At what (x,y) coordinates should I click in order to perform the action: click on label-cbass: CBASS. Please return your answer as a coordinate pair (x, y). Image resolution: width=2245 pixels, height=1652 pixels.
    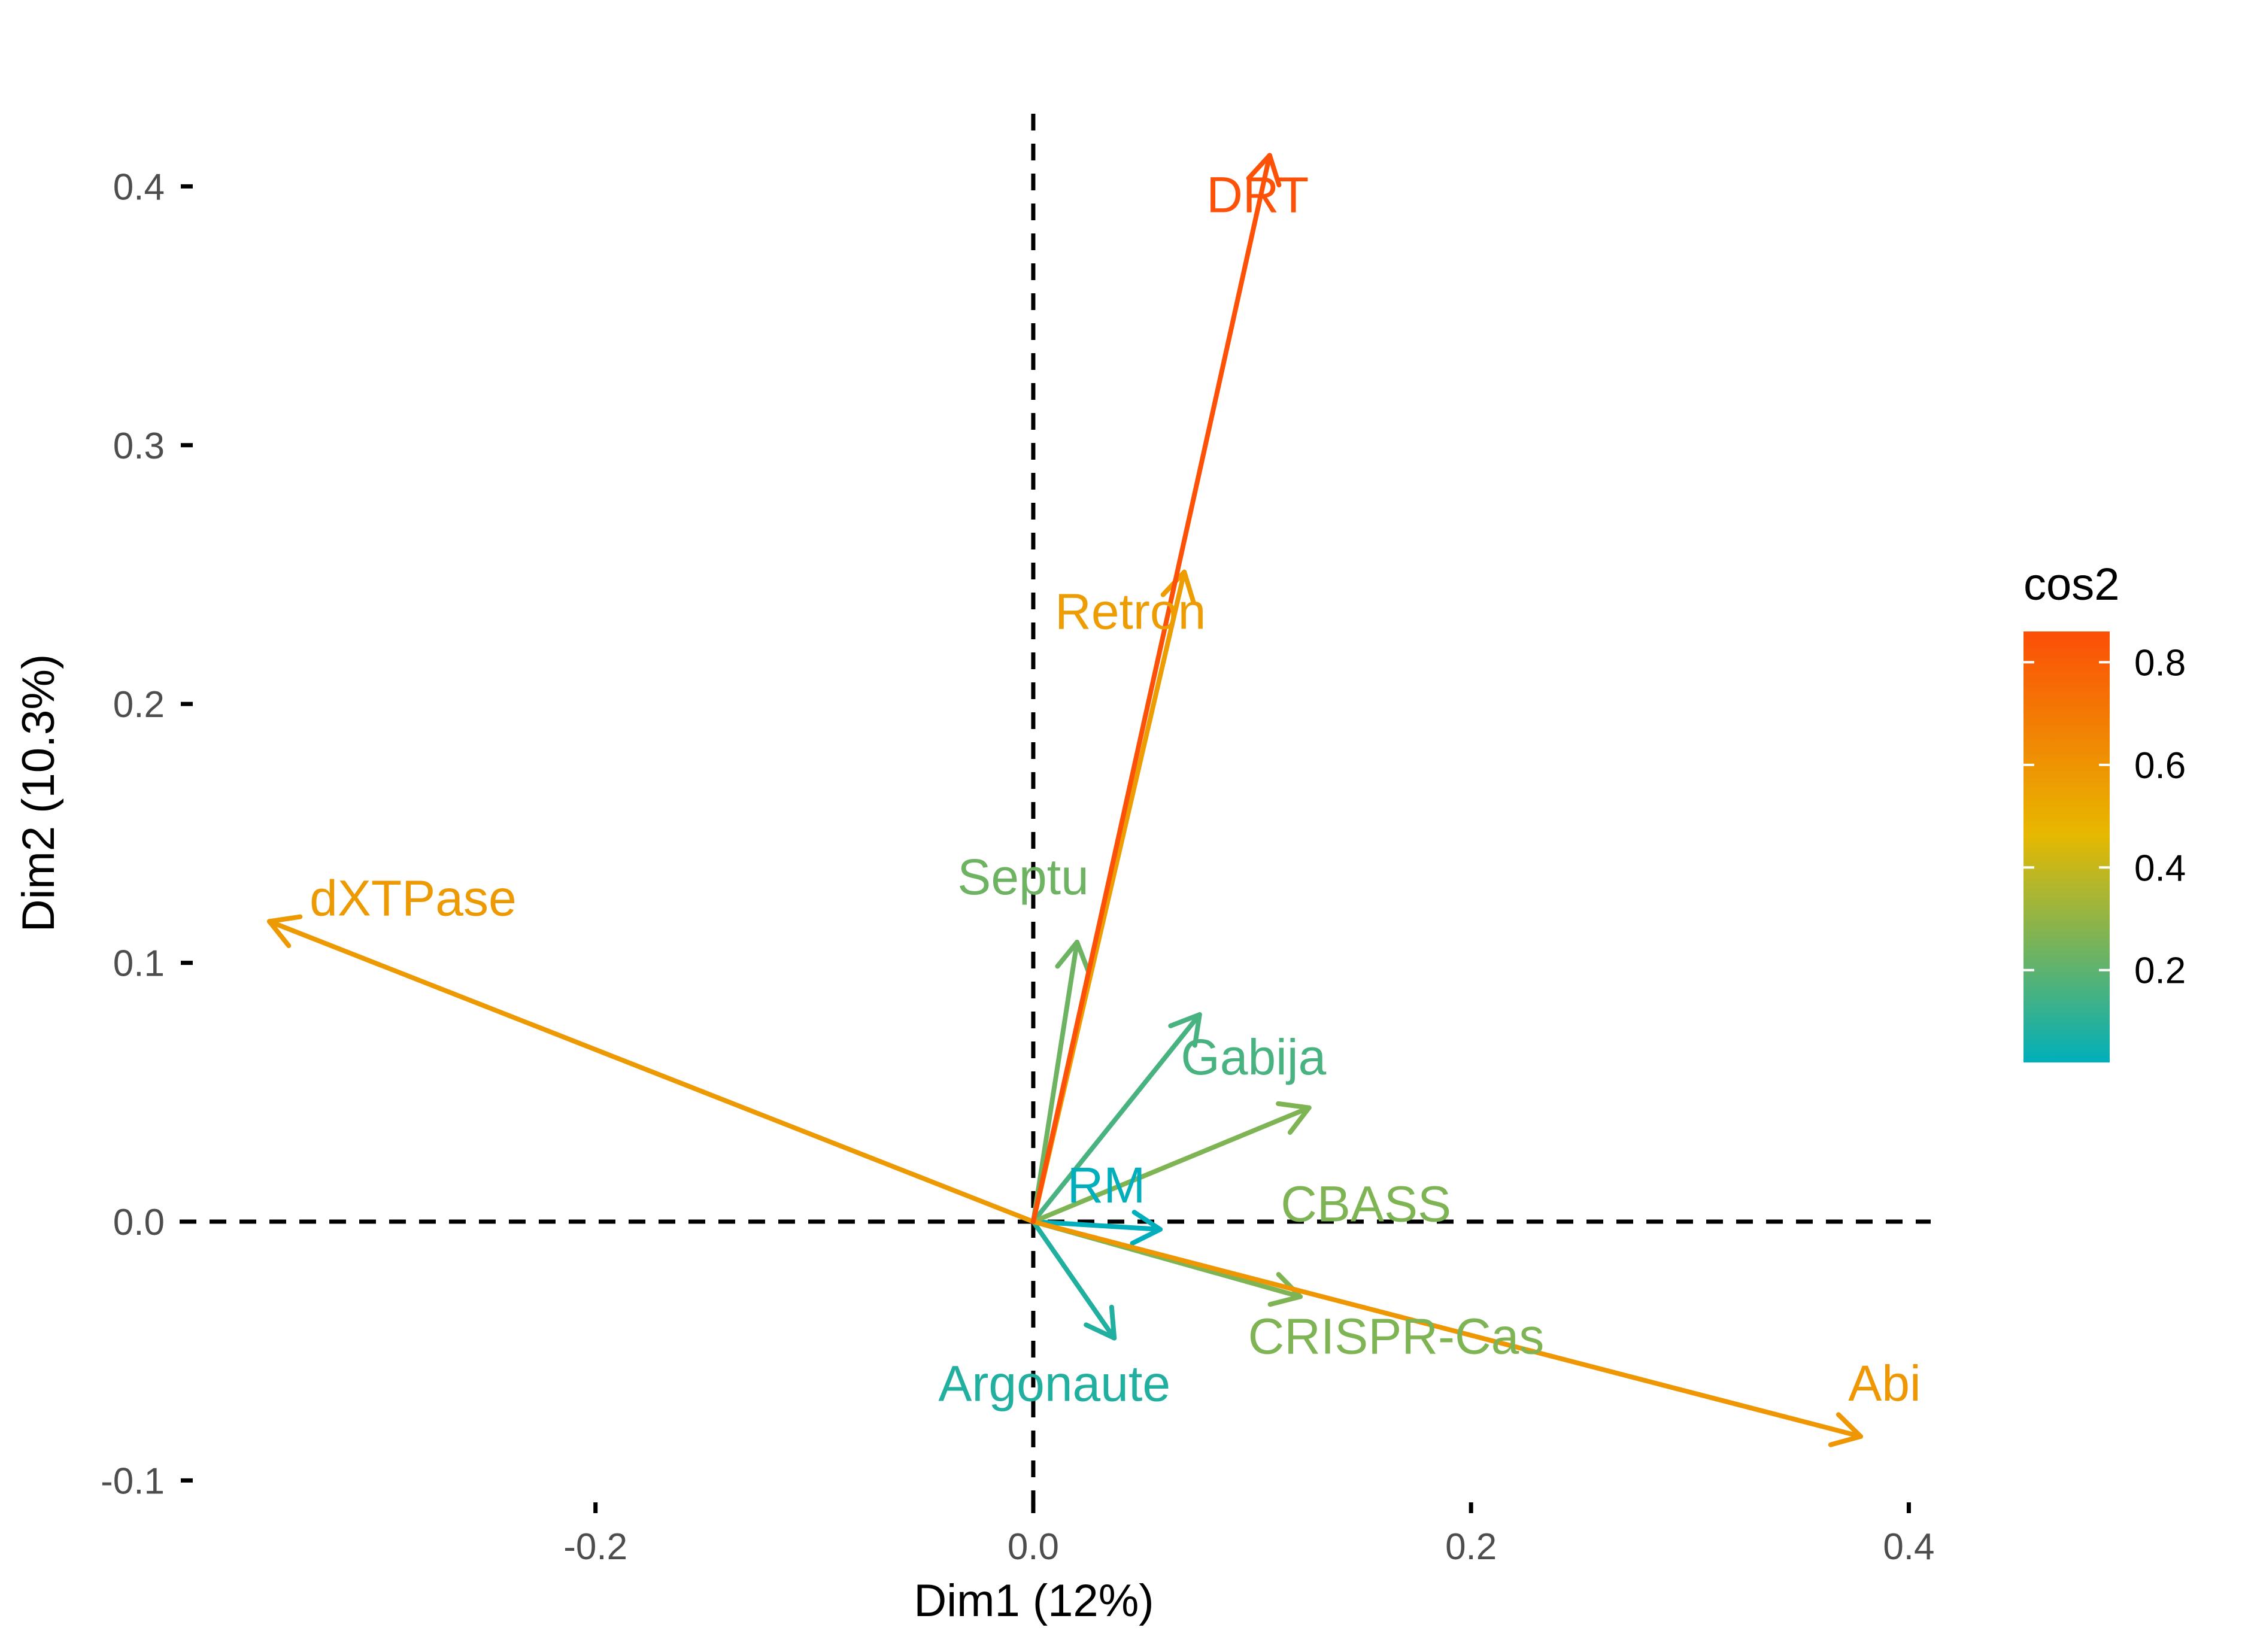
    Looking at the image, I should click on (1366, 1204).